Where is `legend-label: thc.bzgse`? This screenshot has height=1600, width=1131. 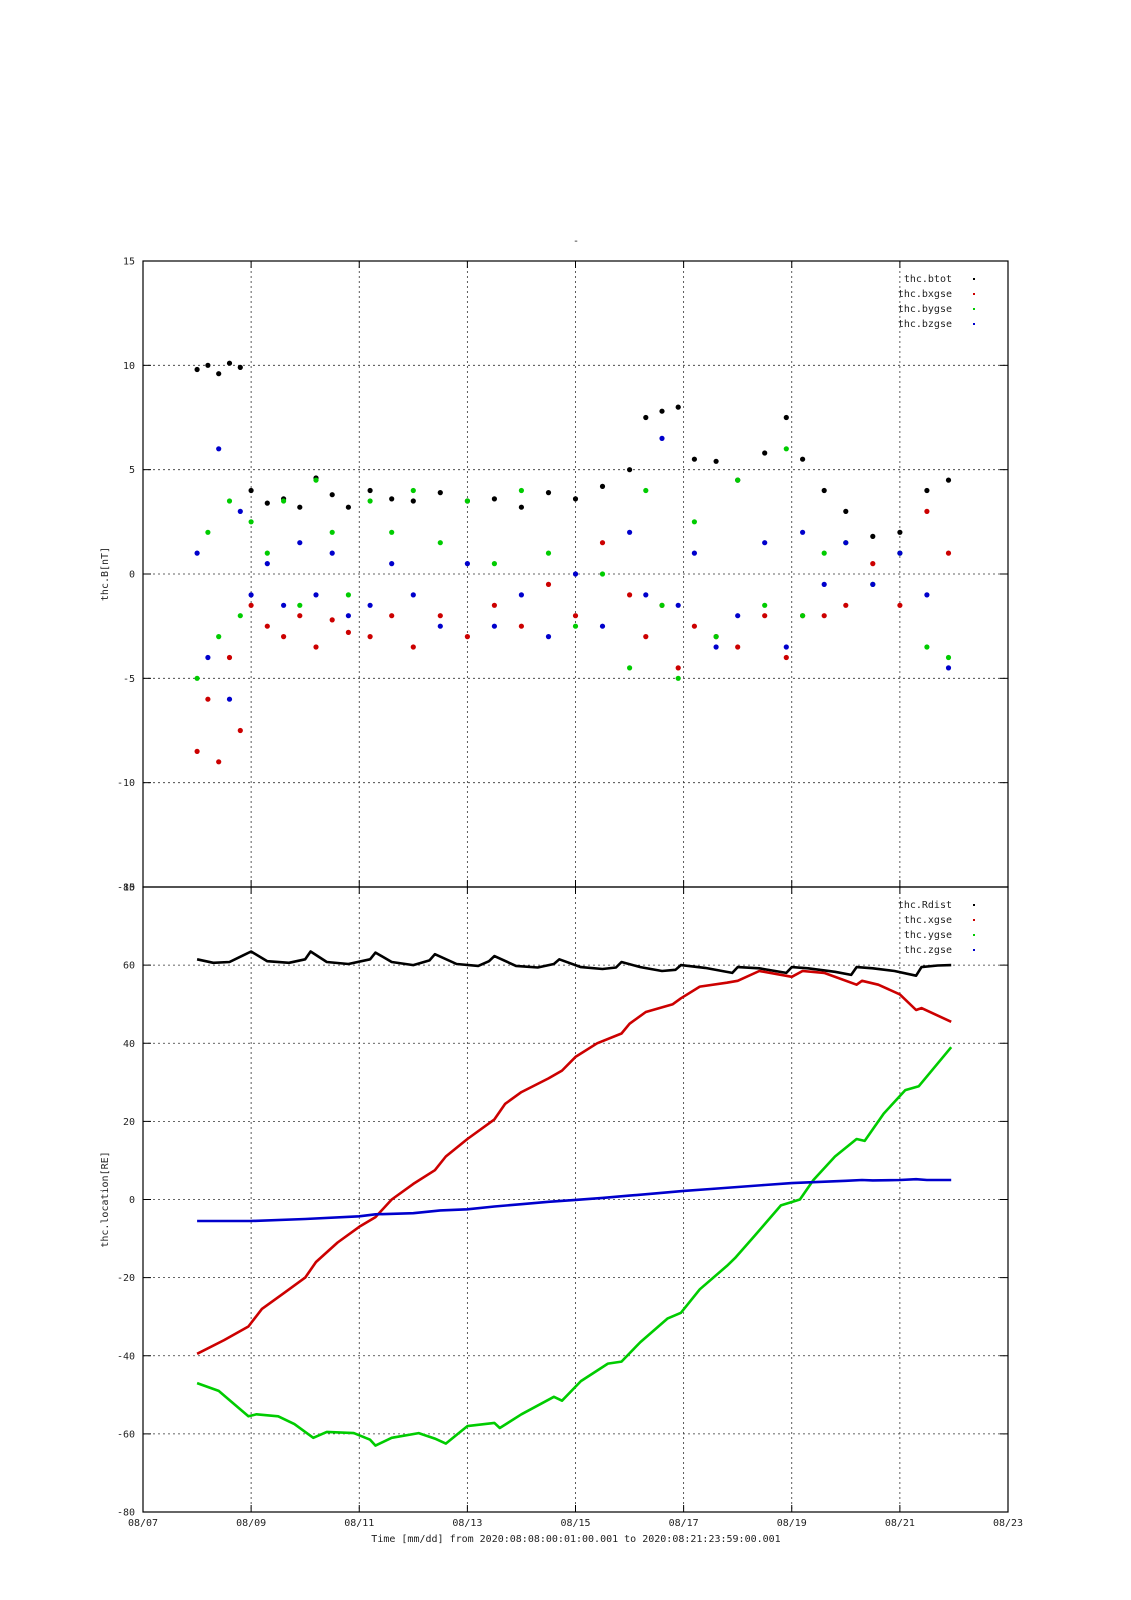
legend-label: thc.bzgse is located at coordinates (925, 324).